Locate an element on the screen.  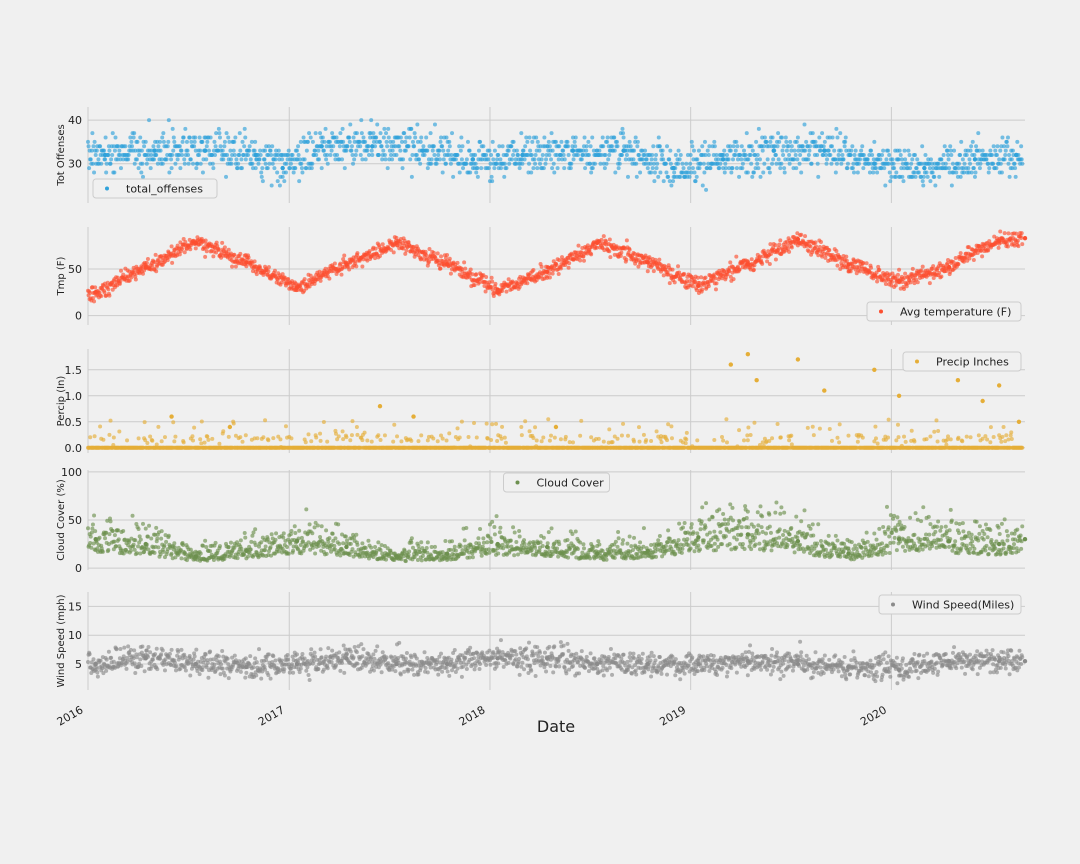
y-tick-label: 40 is located at coordinates (75, 120).